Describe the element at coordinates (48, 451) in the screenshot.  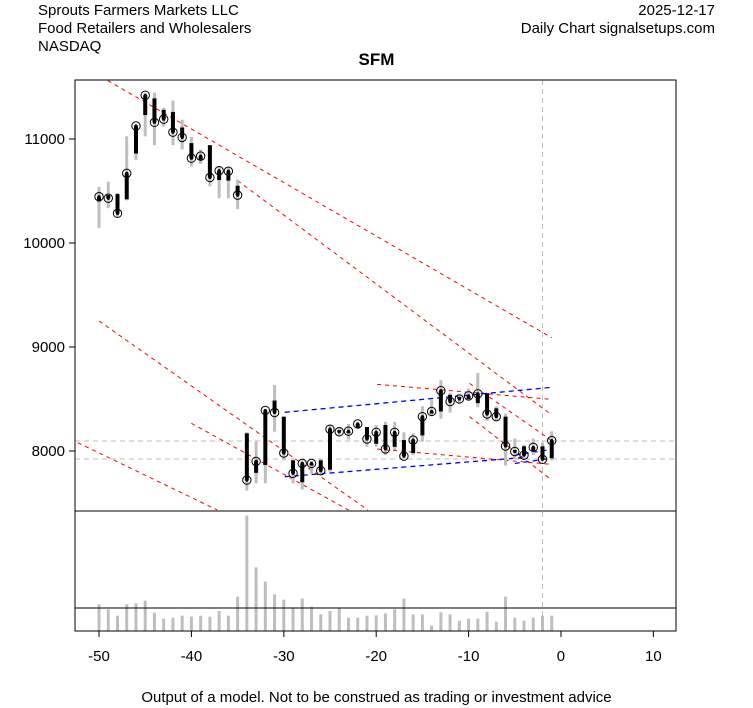
I see `y-tick-label: 8000` at that location.